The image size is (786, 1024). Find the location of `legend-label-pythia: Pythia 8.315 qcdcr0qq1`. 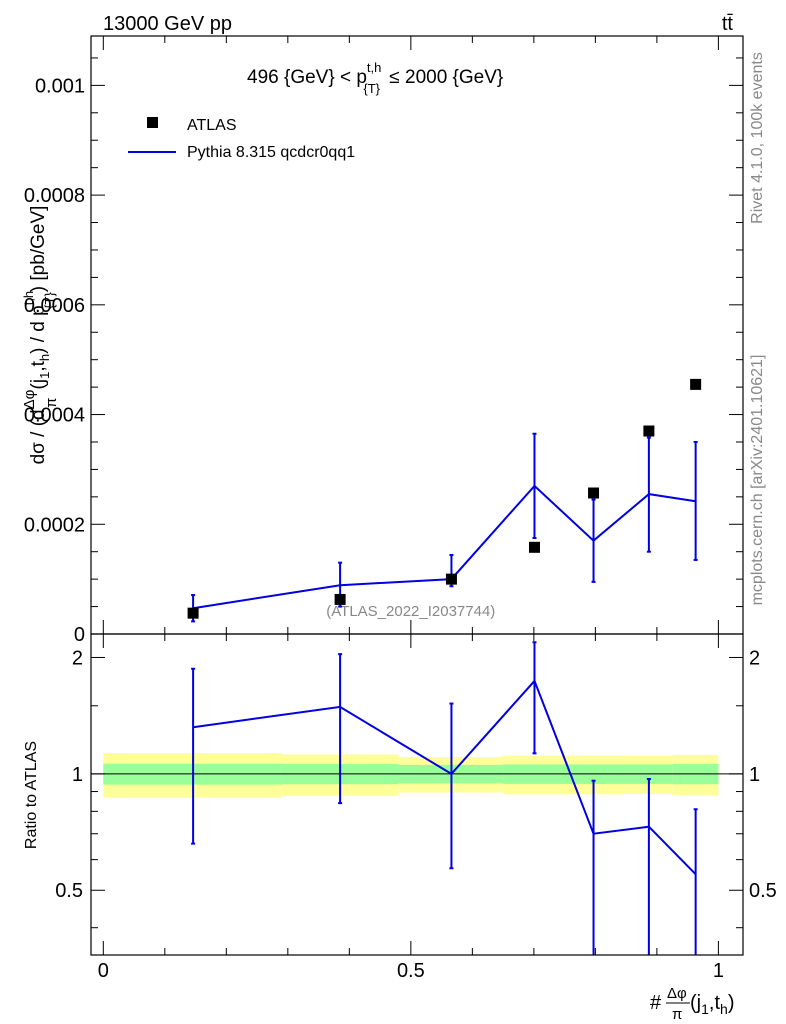

legend-label-pythia: Pythia 8.315 qcdcr0qq1 is located at coordinates (271, 152).